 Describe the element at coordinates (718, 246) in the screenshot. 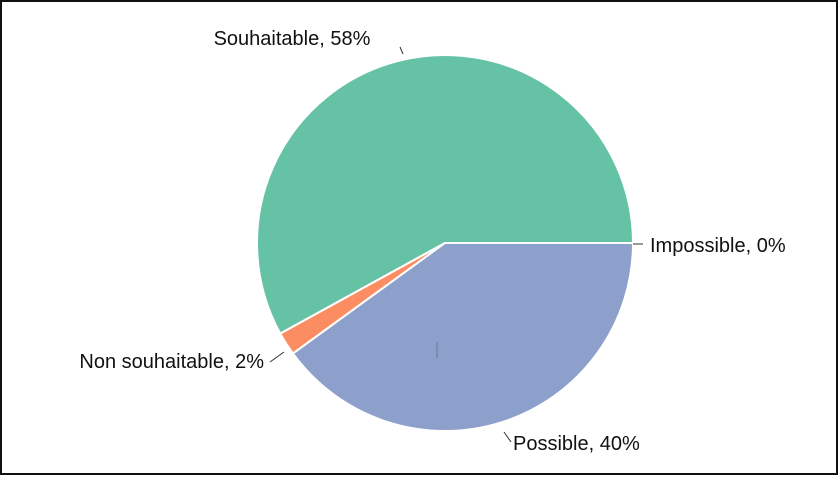

I see `slice-label: Impossible, 0%` at that location.